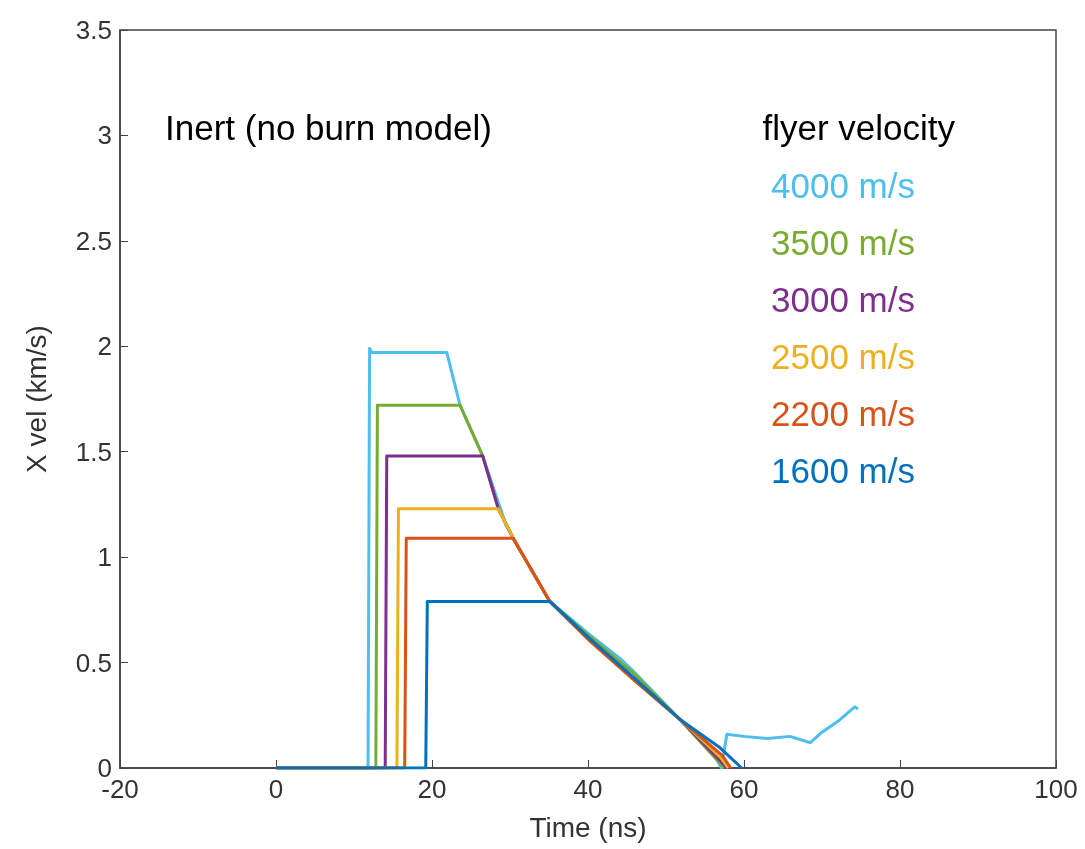  Describe the element at coordinates (93, 662) in the screenshot. I see `y-tick-label: 0.5` at that location.